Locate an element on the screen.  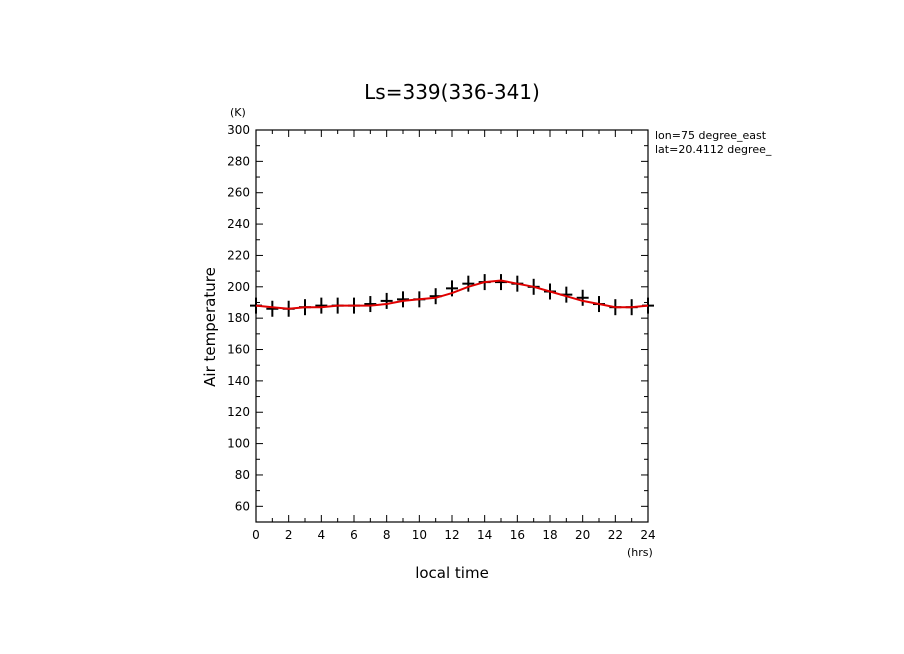
y-unit-label: (K) is located at coordinates (238, 112).